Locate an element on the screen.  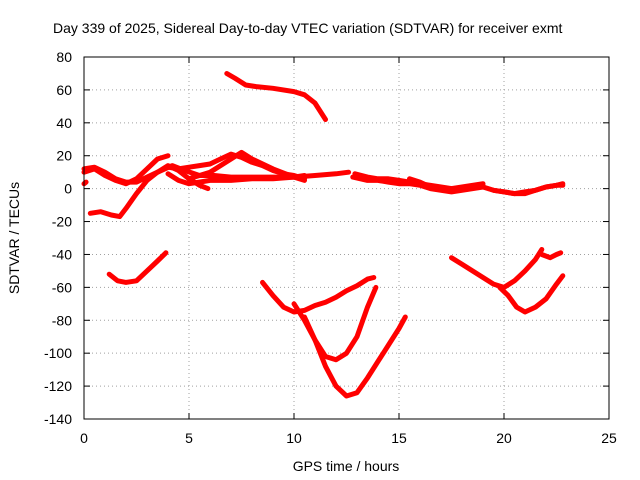
y-tick-label: -80 is located at coordinates (62, 320).